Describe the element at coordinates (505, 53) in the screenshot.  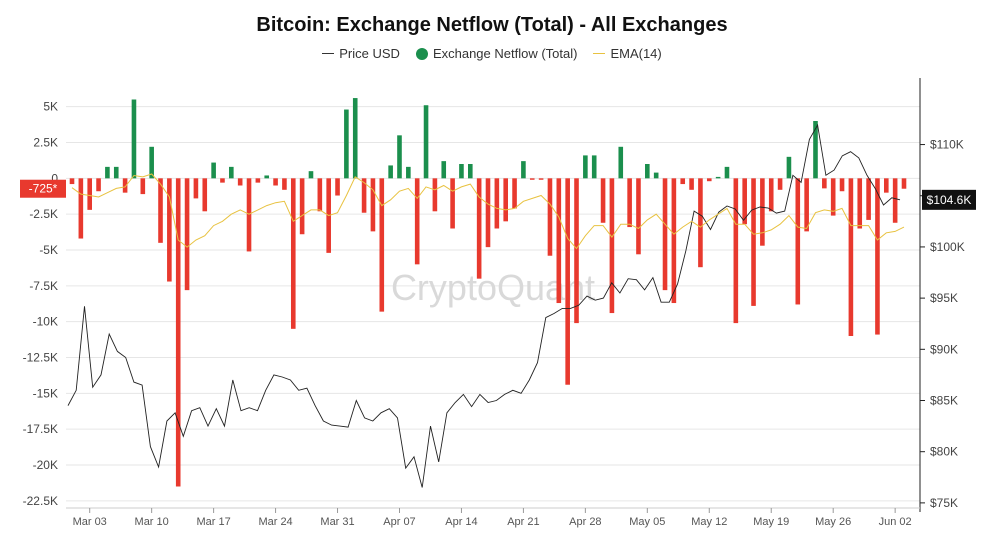
I see `legend-label-netflow: Exchange Netflow (Total)` at that location.